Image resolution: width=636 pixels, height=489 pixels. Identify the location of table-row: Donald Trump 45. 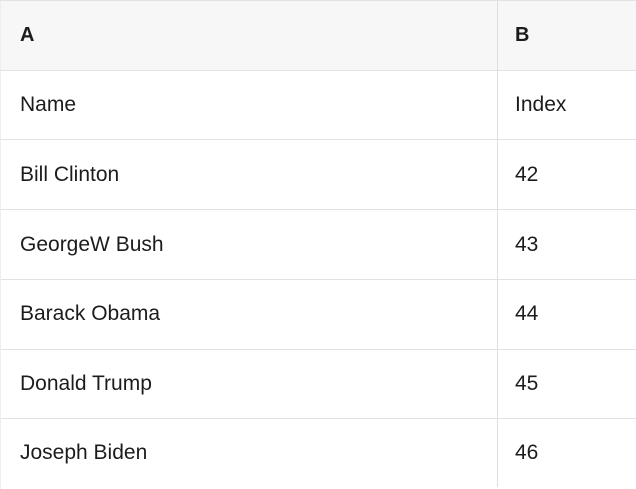
(318, 384).